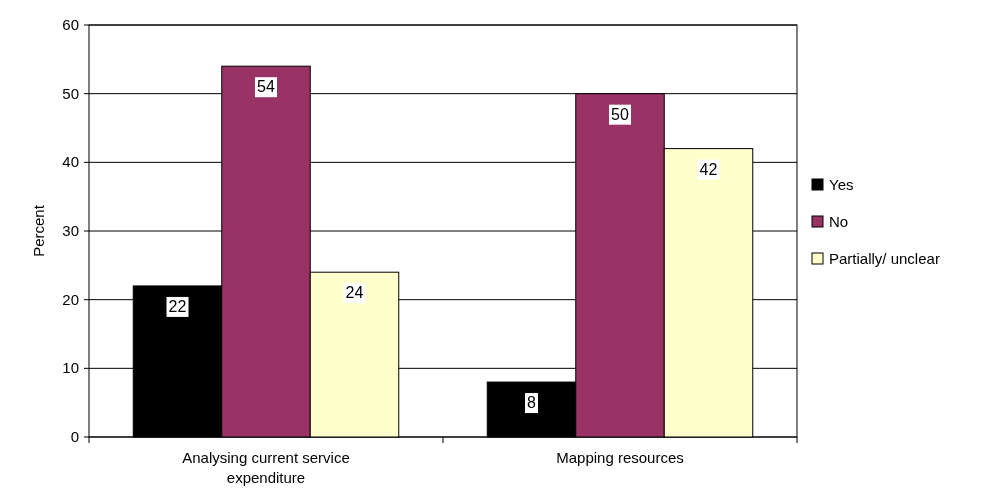 This screenshot has width=1002, height=489. I want to click on y-tick-label: 50, so click(70, 93).